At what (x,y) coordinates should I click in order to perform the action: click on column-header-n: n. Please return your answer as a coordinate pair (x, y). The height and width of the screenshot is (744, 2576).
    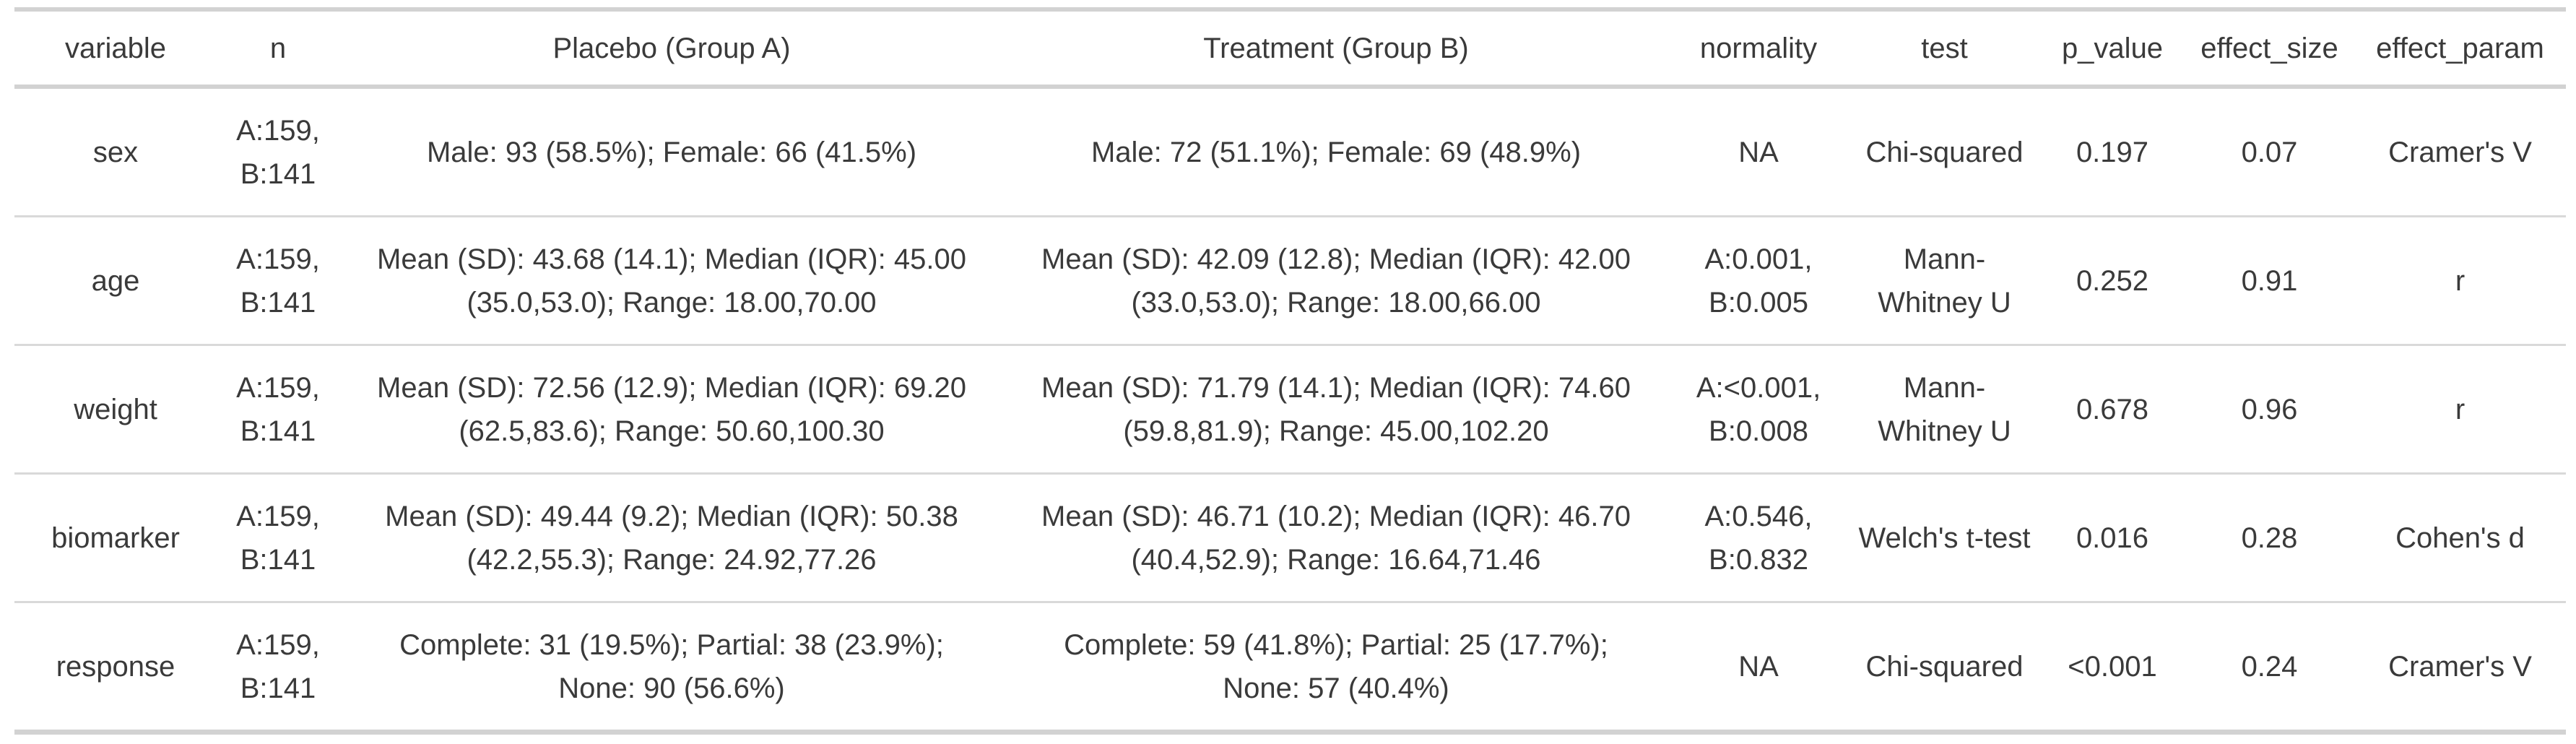
    Looking at the image, I should click on (278, 48).